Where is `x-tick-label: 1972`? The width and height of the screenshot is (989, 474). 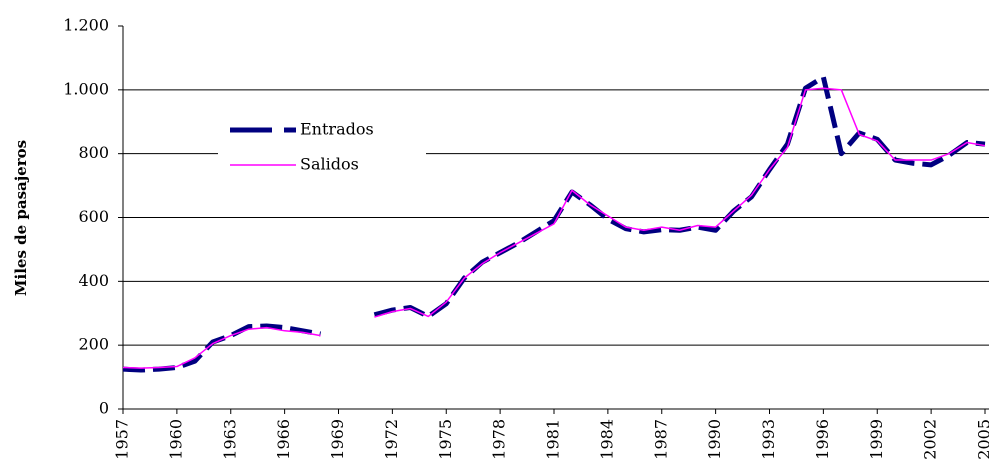 x-tick-label: 1972 is located at coordinates (391, 439).